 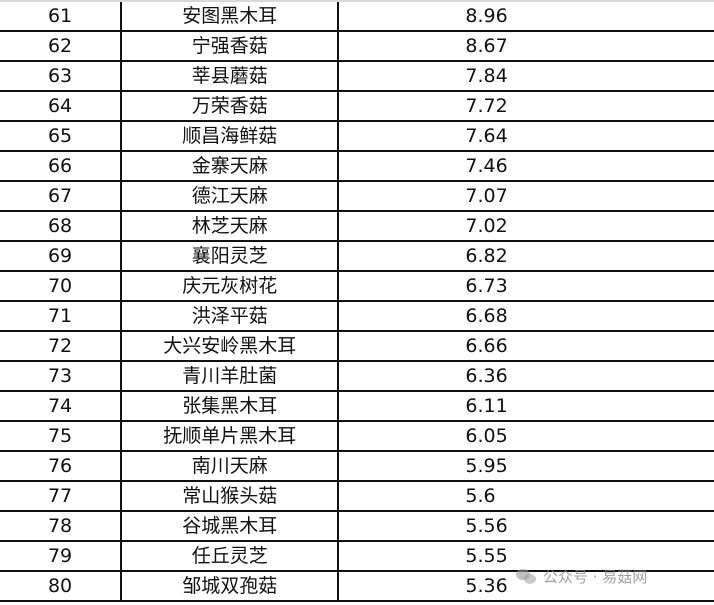 I want to click on rank-cell: 75, so click(x=61, y=436).